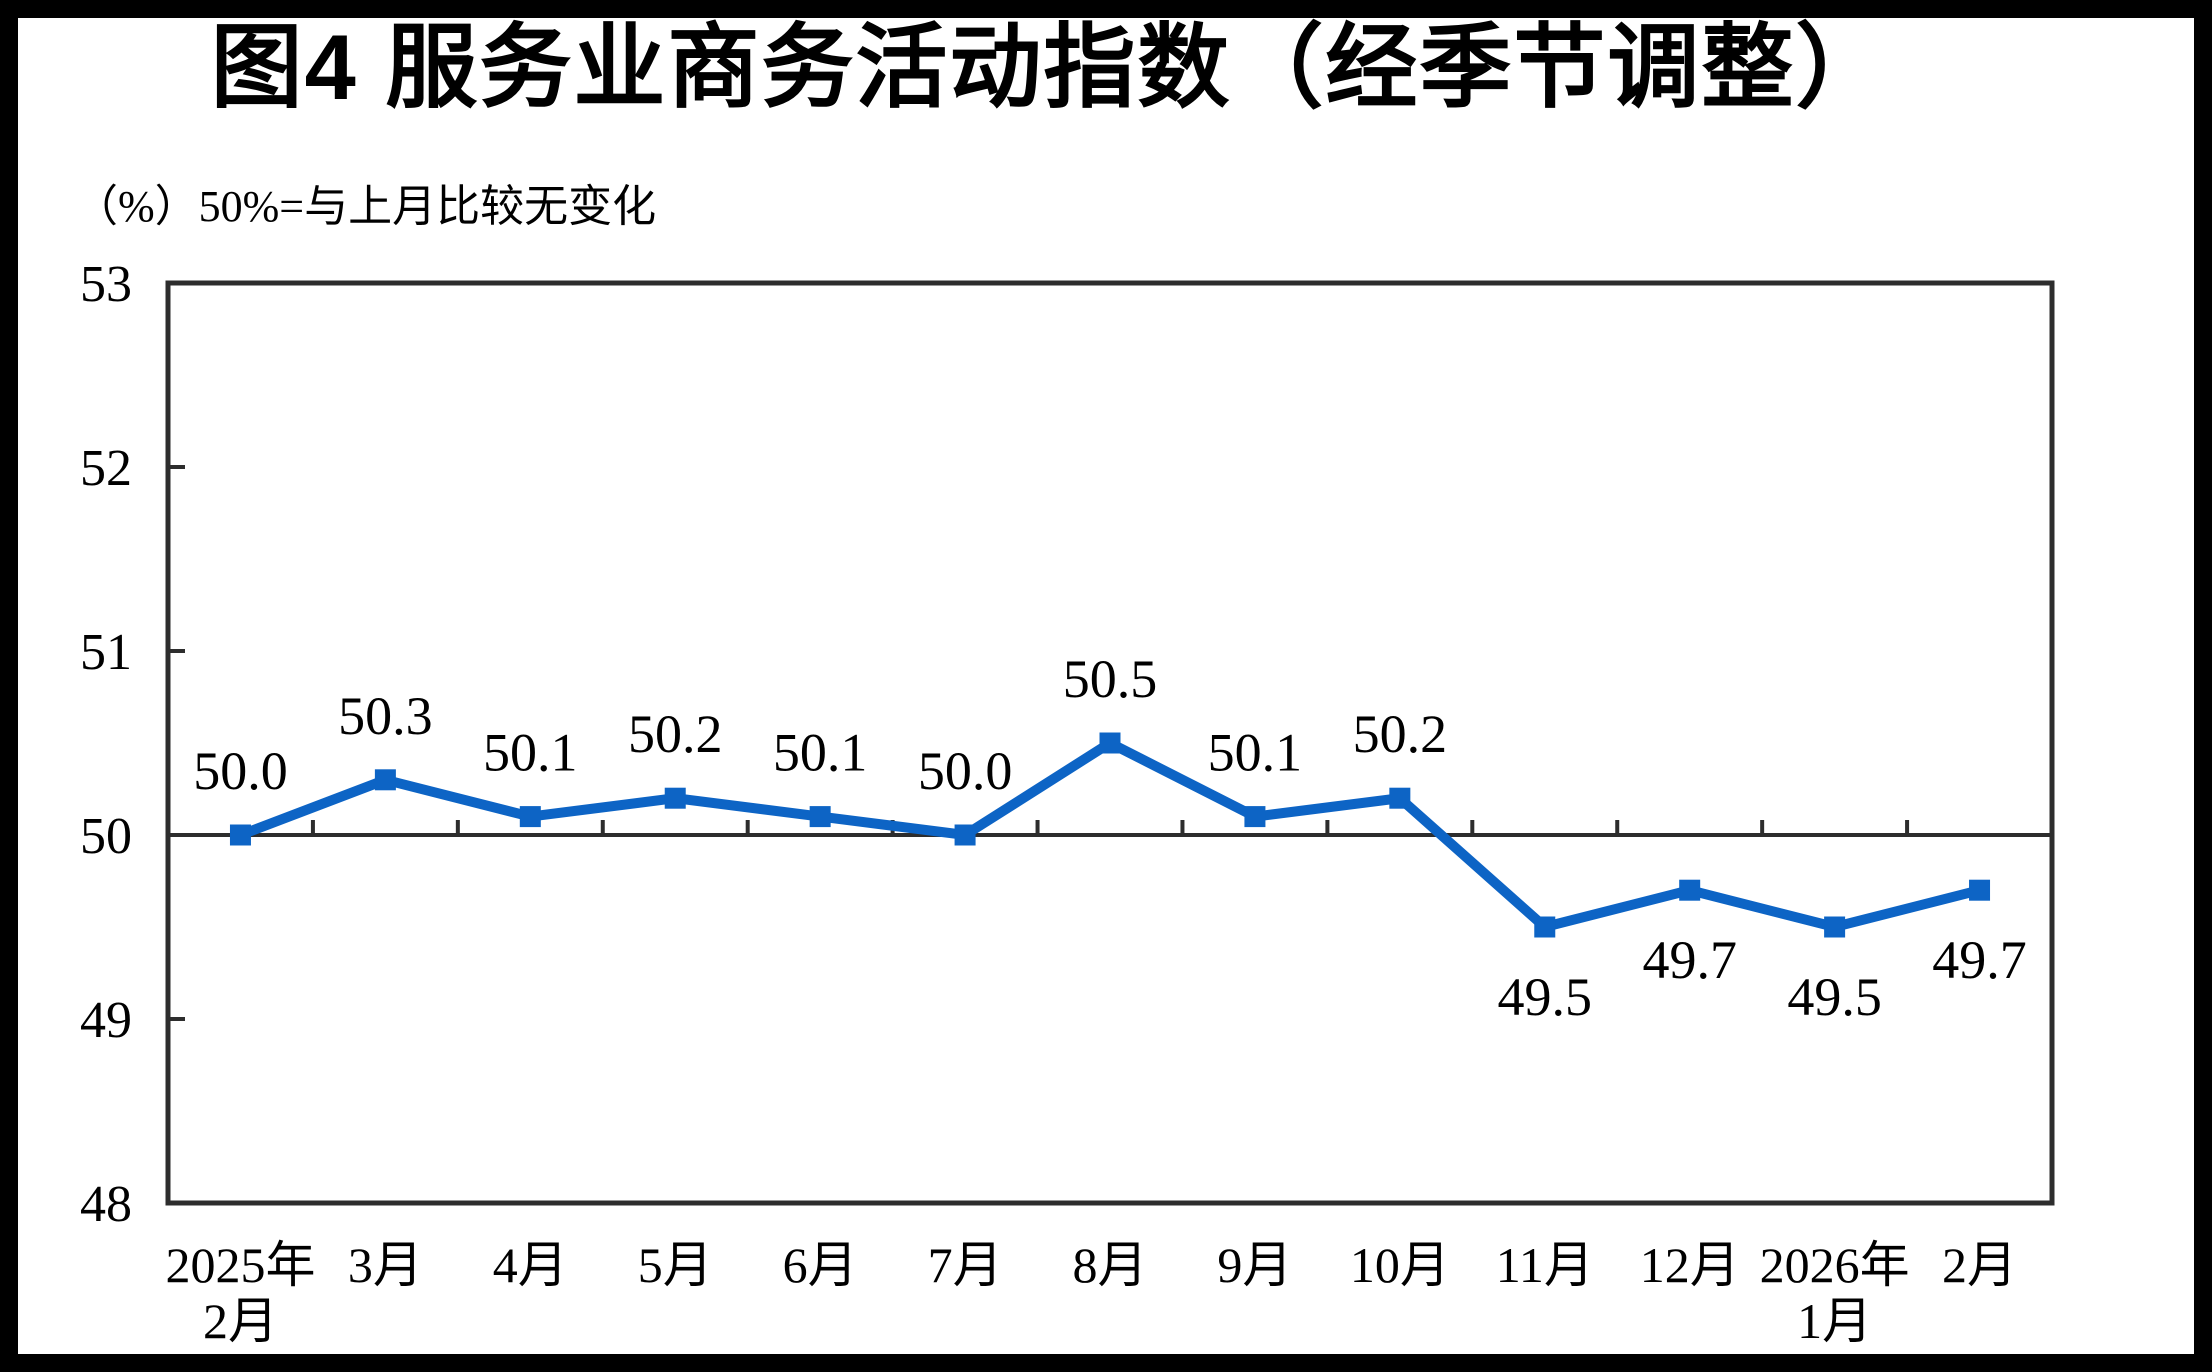  Describe the element at coordinates (106, 1020) in the screenshot. I see `y-tick-label: 49` at that location.